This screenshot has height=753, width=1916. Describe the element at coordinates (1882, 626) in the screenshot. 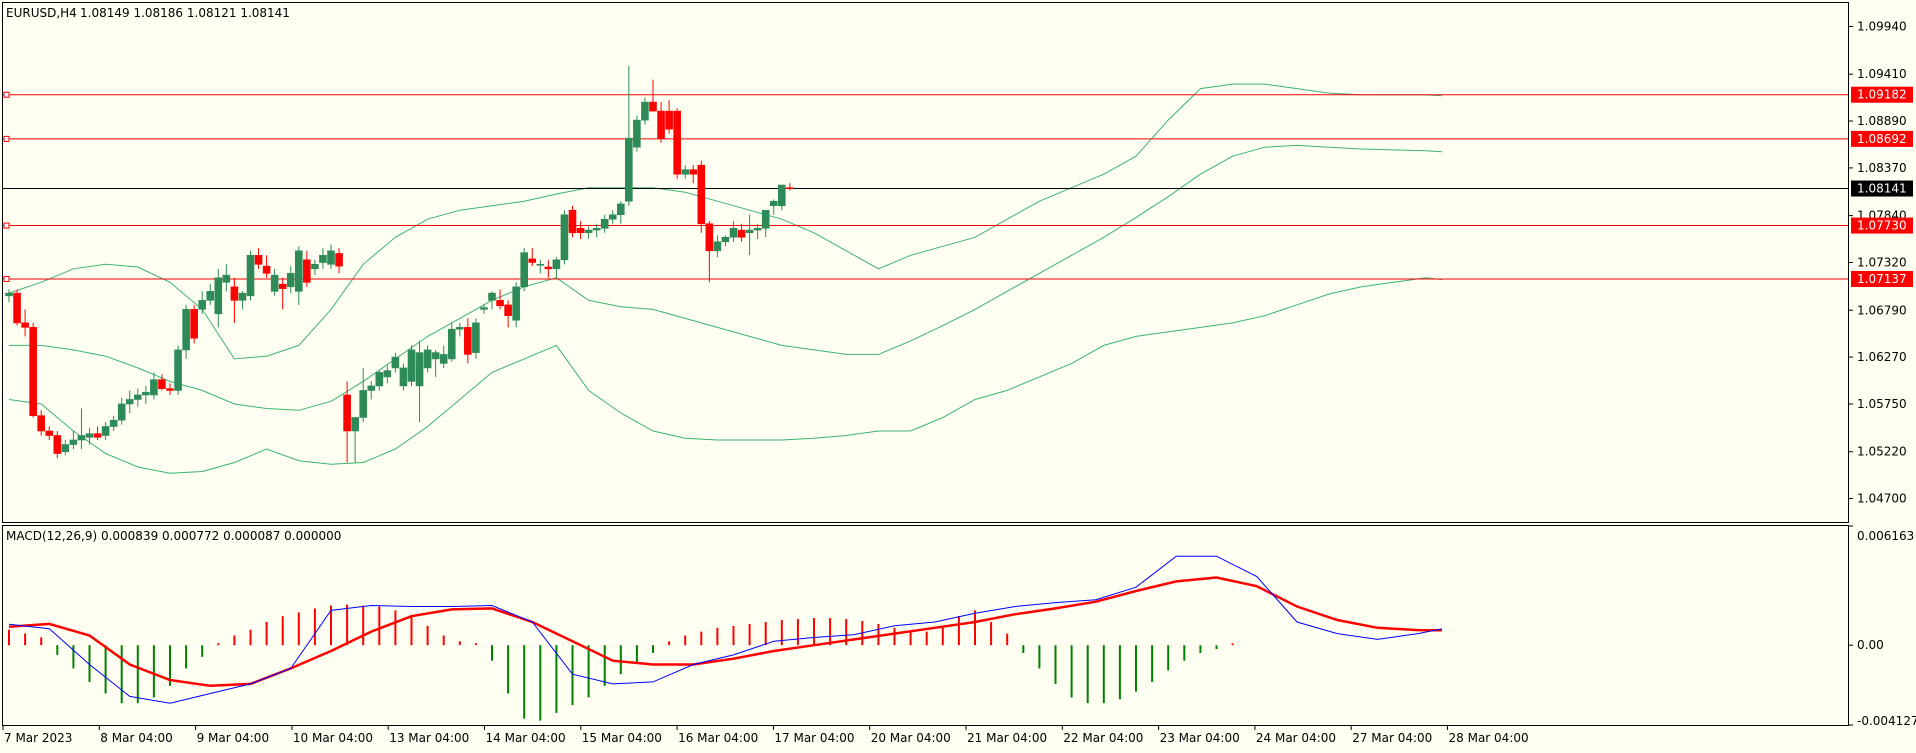

I see `macd-axis: 0.006163 0.00 -0.004127` at that location.